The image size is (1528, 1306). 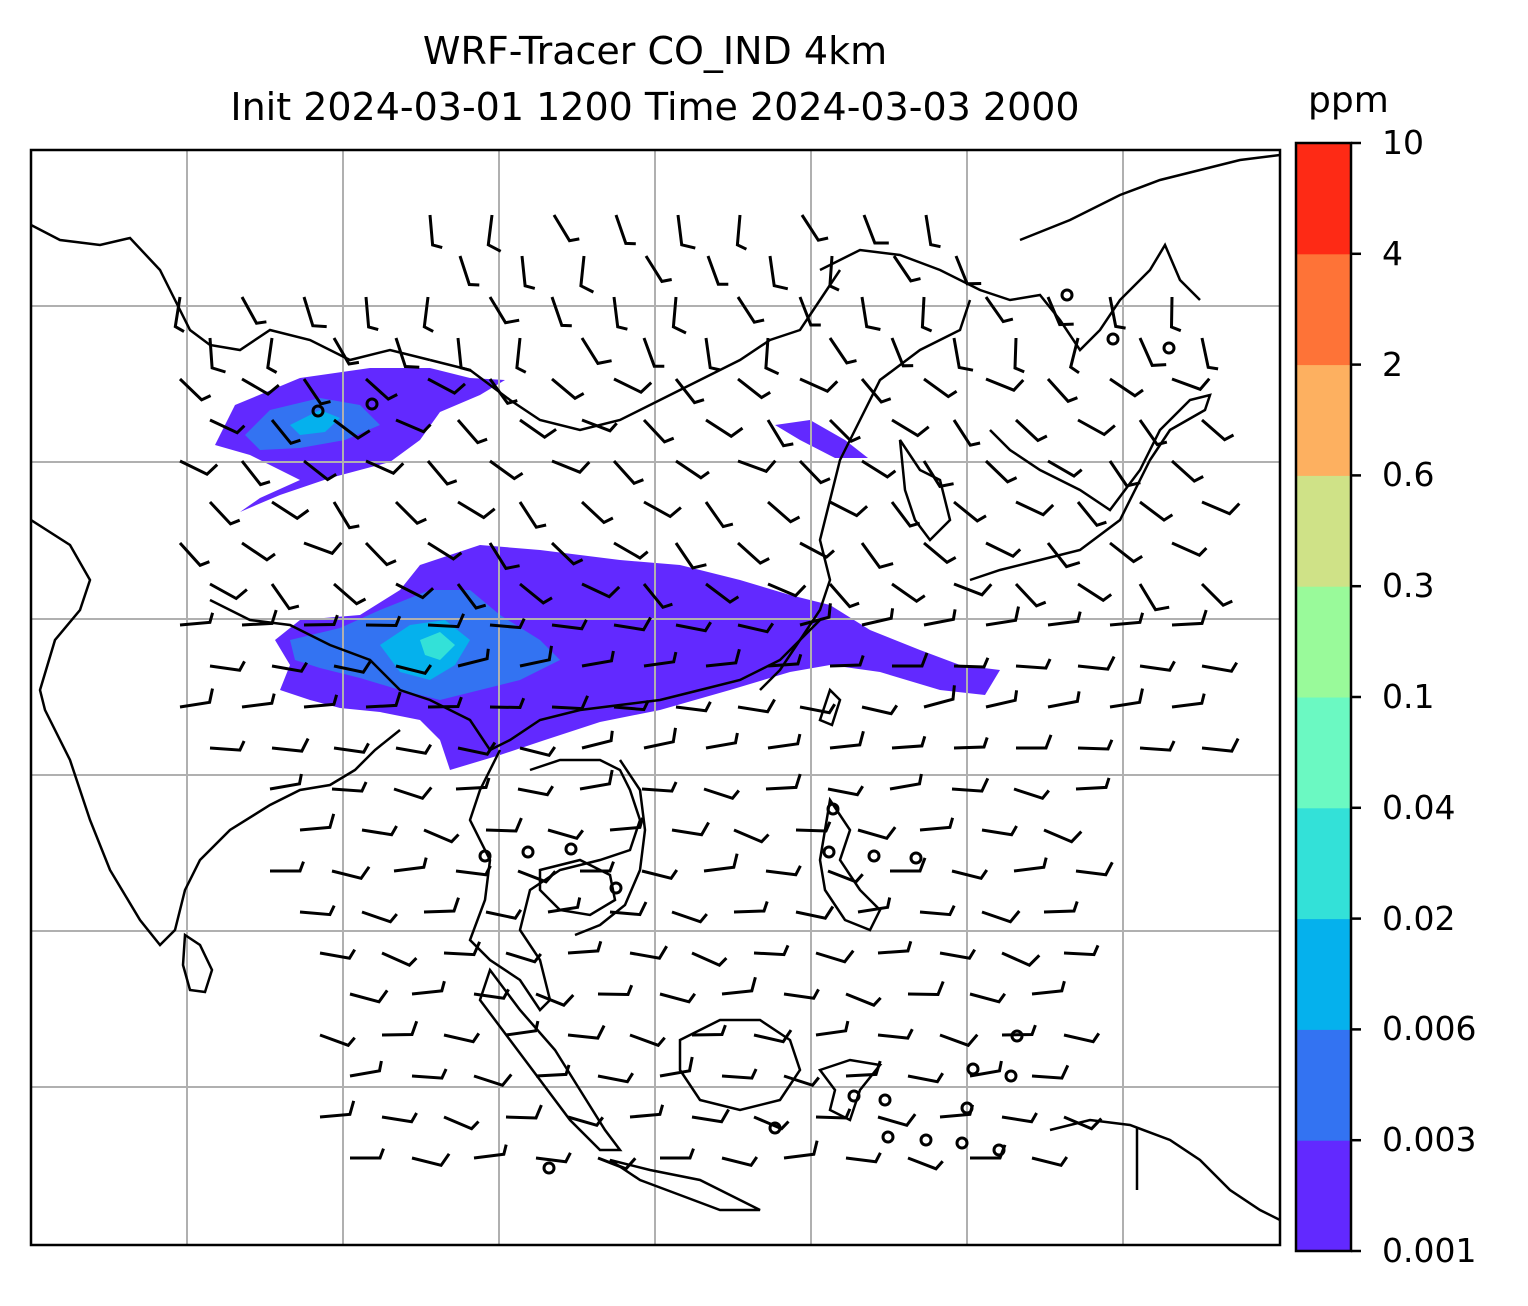 I want to click on himalaya-border, so click(x=231, y=292).